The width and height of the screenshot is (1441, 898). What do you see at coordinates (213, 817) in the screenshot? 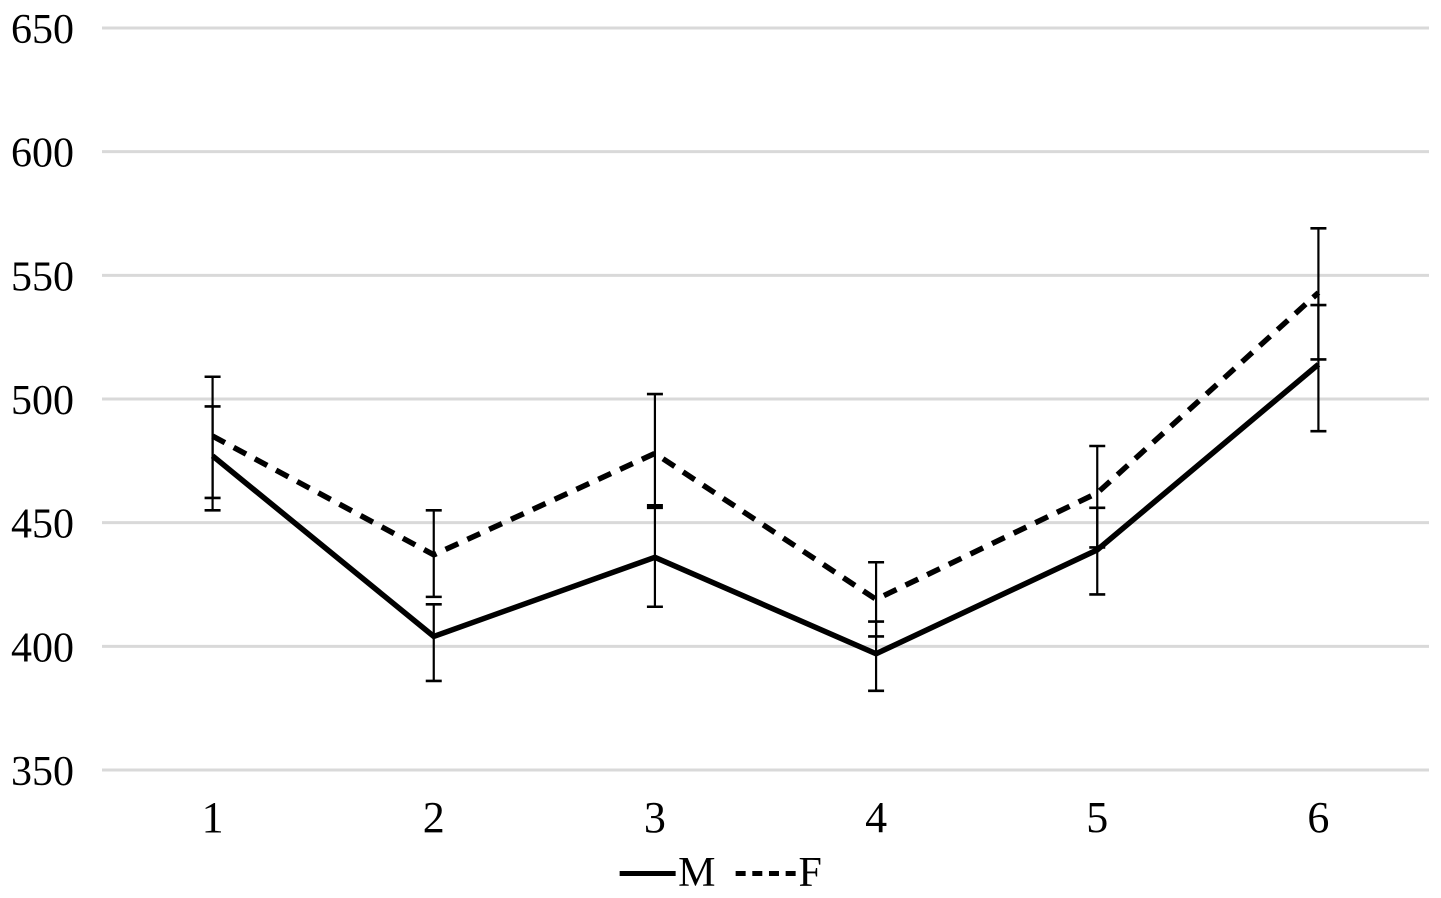
I see `x-axis-tick-label: 1` at bounding box center [213, 817].